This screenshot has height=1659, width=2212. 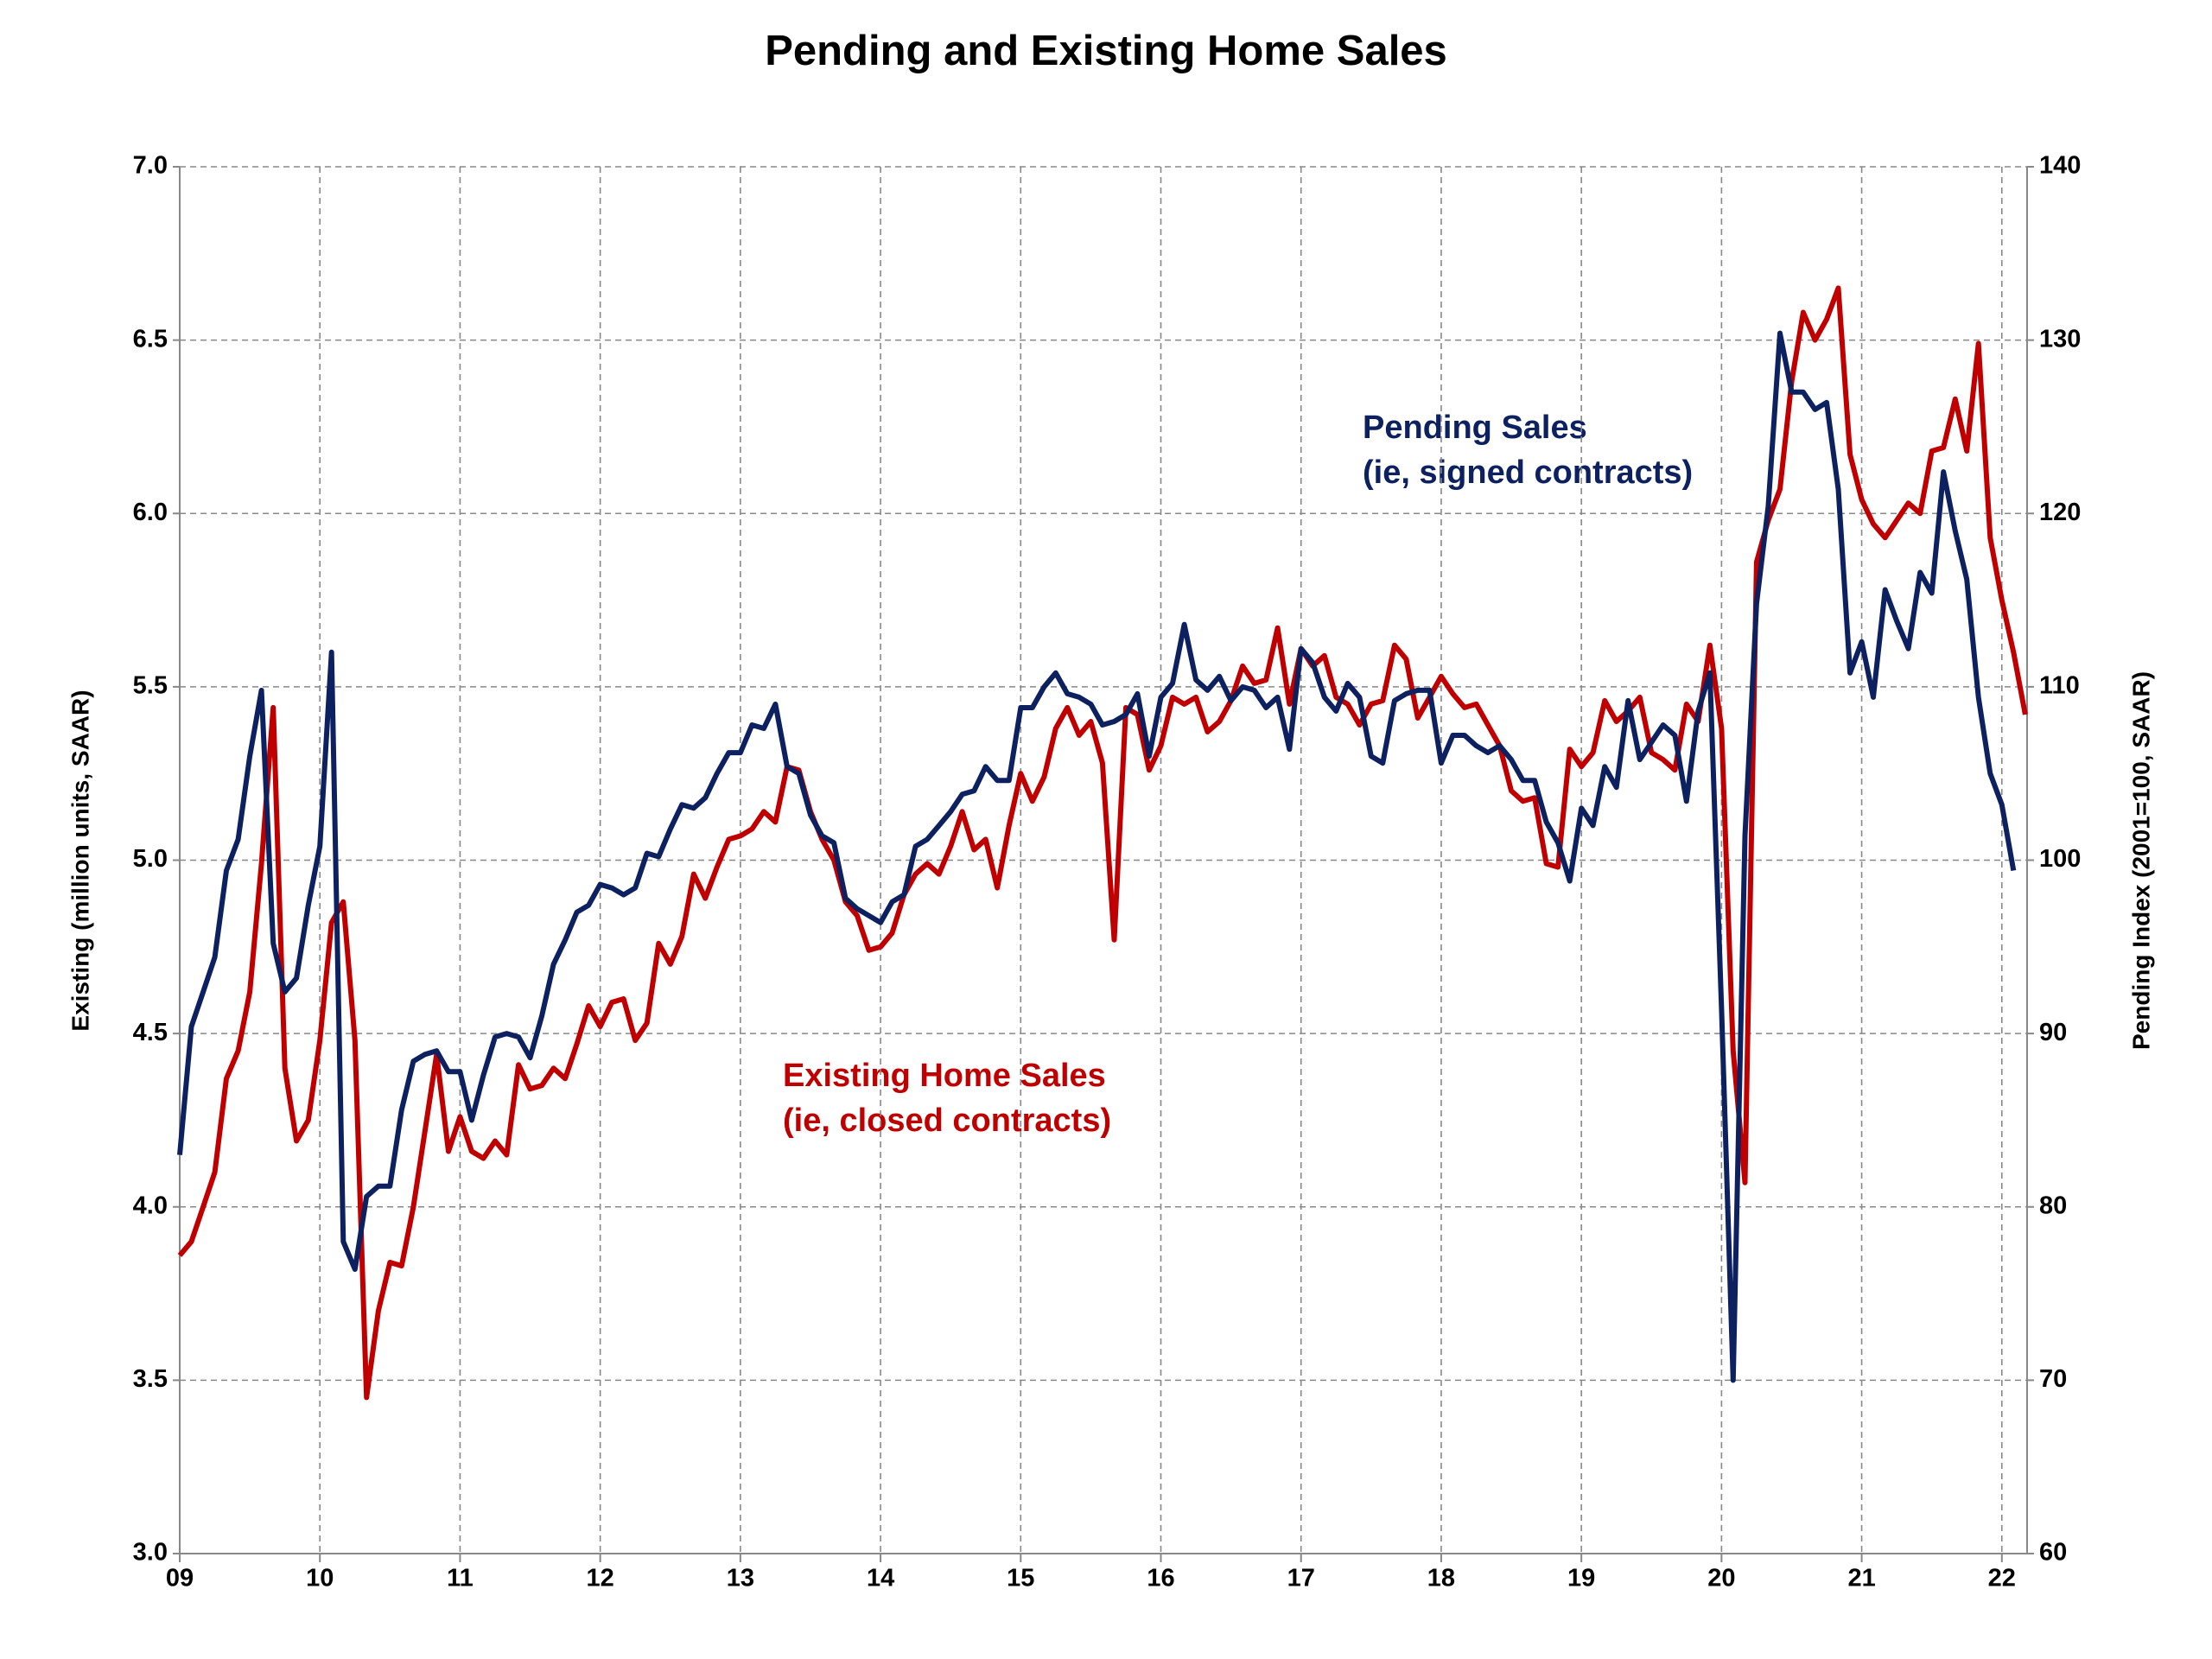 I want to click on x-tick-label: 21, so click(x=1861, y=1578).